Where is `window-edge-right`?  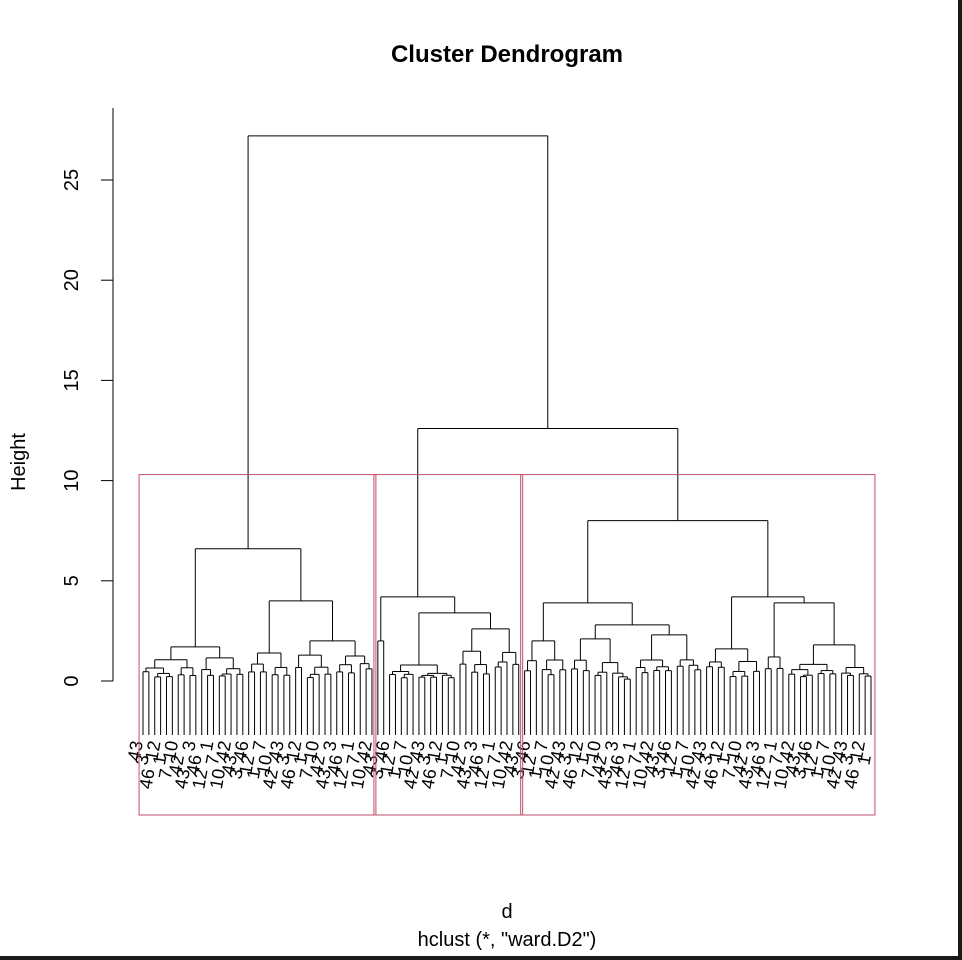 window-edge-right is located at coordinates (960, 480).